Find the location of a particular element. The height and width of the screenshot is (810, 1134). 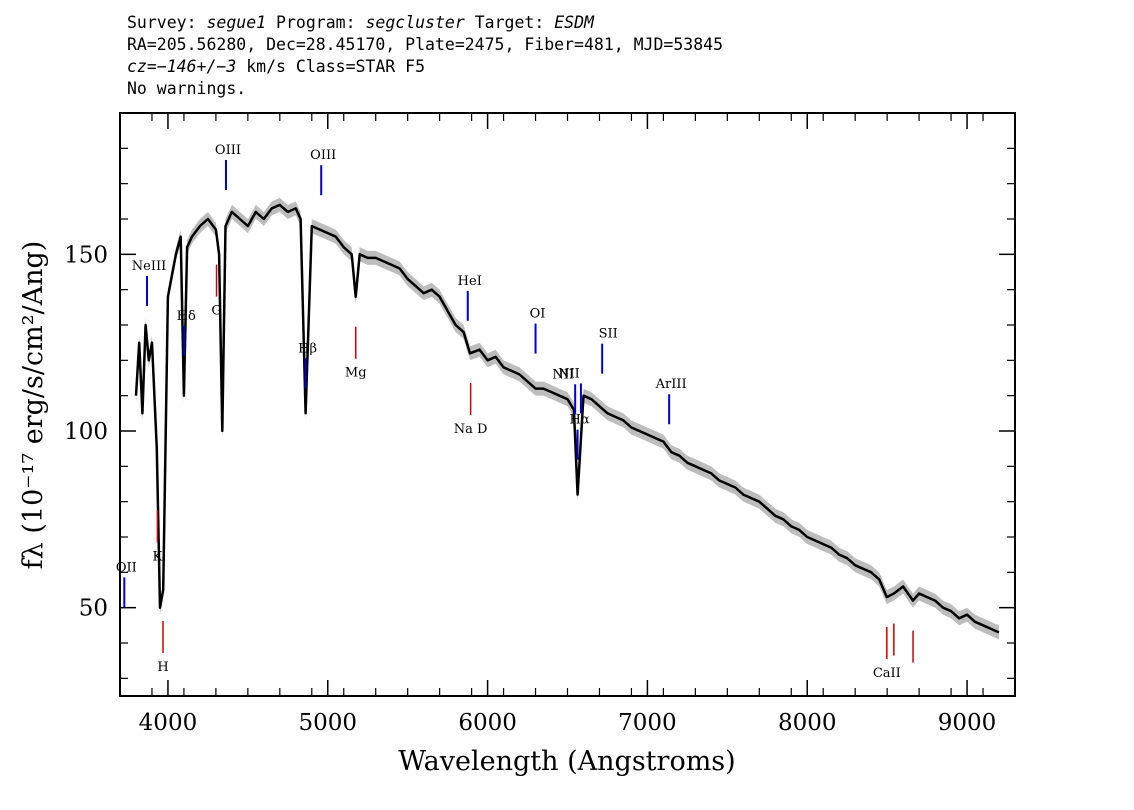

emission-line-label: HeI is located at coordinates (470, 281).